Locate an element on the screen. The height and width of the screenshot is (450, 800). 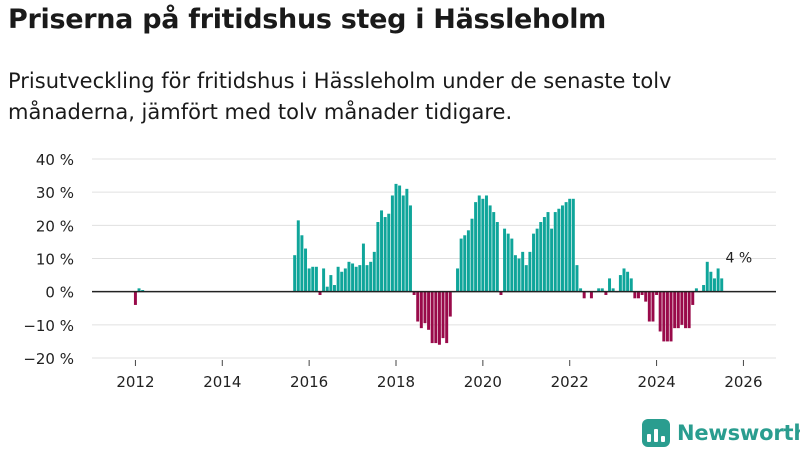
annotations: 4 % is located at coordinates (738, 258).